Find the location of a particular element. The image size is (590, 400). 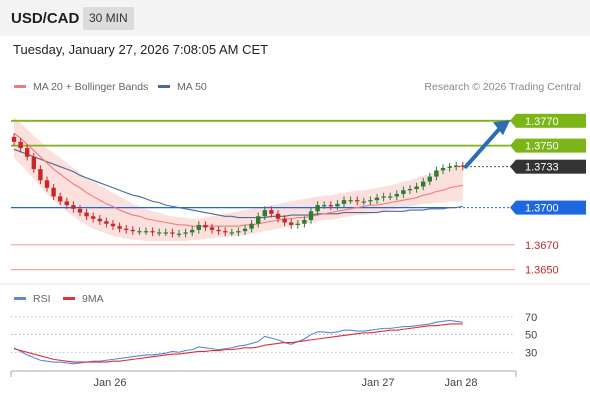

rsi-legend-swatch is located at coordinates (20, 298).